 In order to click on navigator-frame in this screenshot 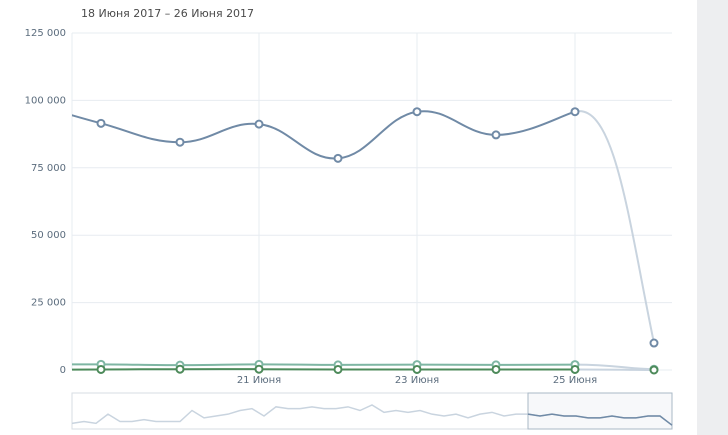, I will do `click(372, 411)`.